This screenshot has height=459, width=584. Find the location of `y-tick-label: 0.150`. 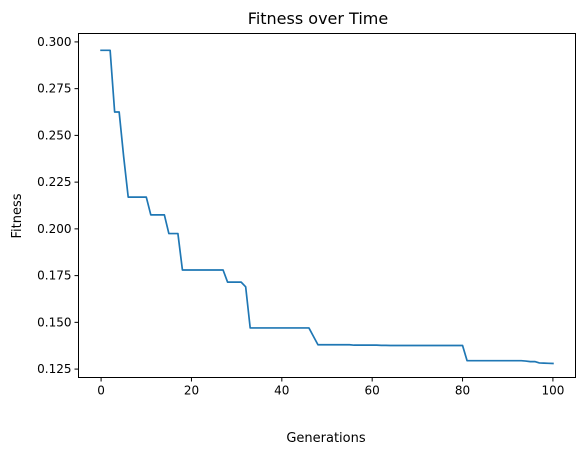

y-tick-label: 0.150 is located at coordinates (54, 322).